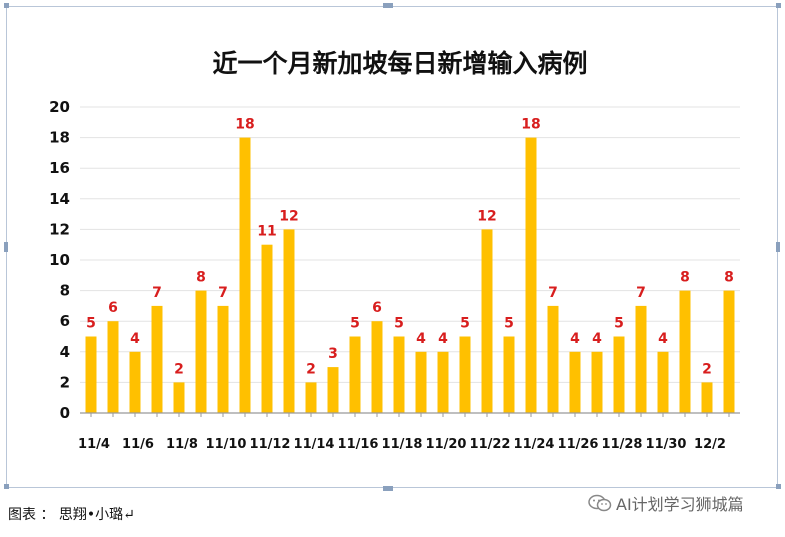 This screenshot has height=537, width=785. What do you see at coordinates (388, 5) in the screenshot?
I see `resize-handle-top` at bounding box center [388, 5].